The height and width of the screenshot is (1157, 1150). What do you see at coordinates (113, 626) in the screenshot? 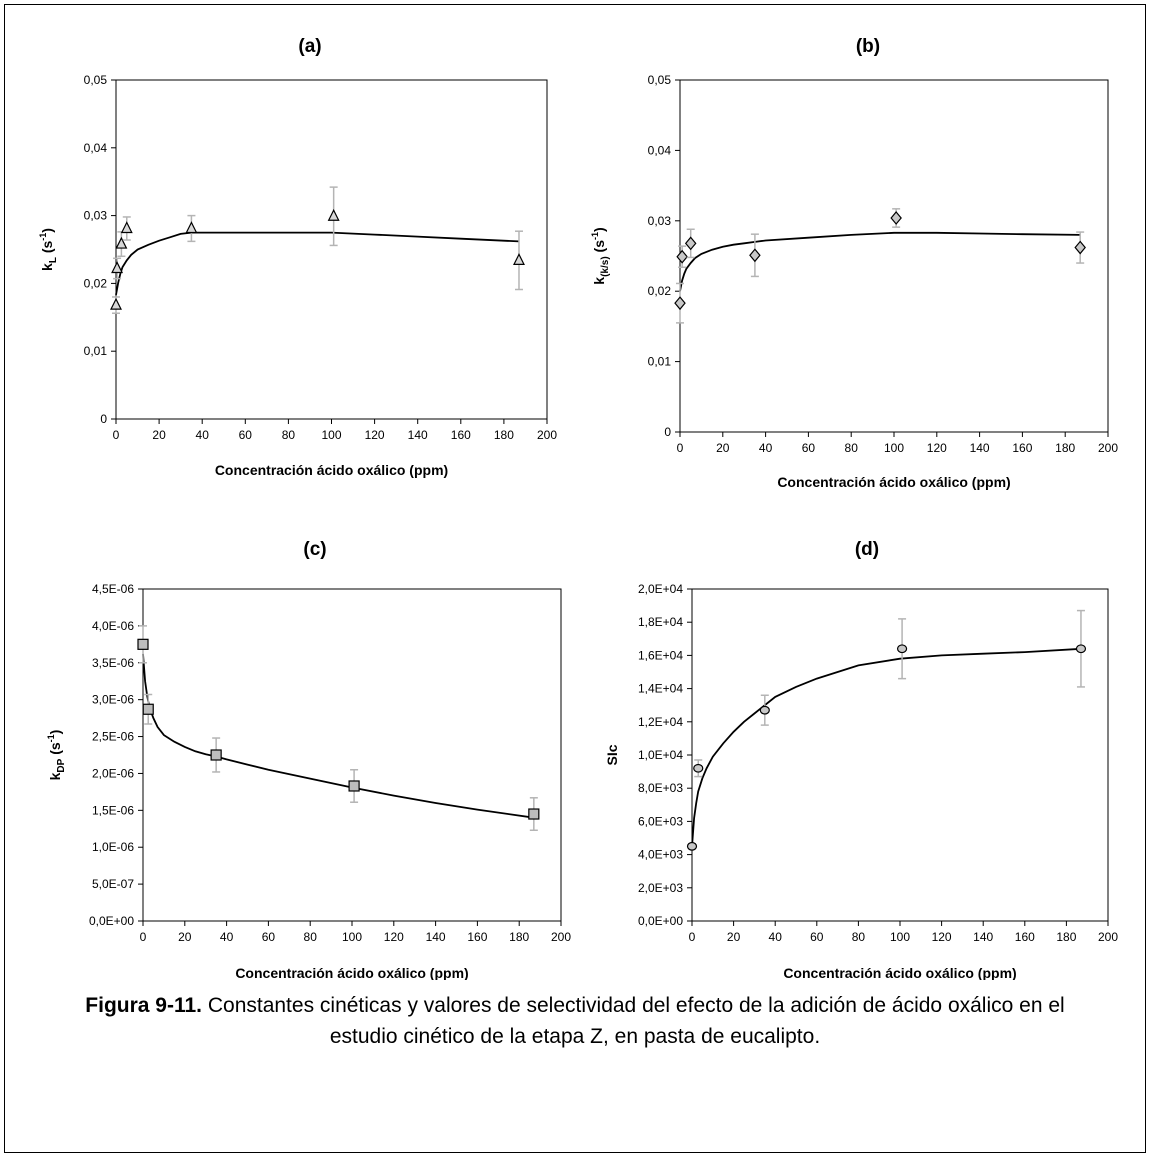
I see `y-tick-label: 4,0E-06` at bounding box center [113, 626].